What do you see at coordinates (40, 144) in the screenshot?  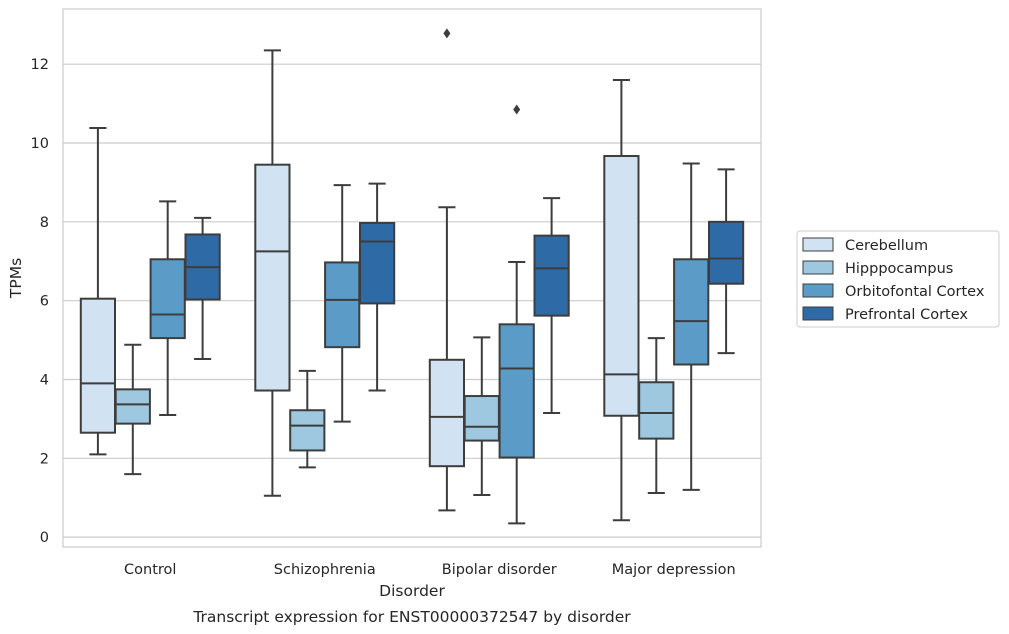 I see `y-tick-label: 10` at bounding box center [40, 144].